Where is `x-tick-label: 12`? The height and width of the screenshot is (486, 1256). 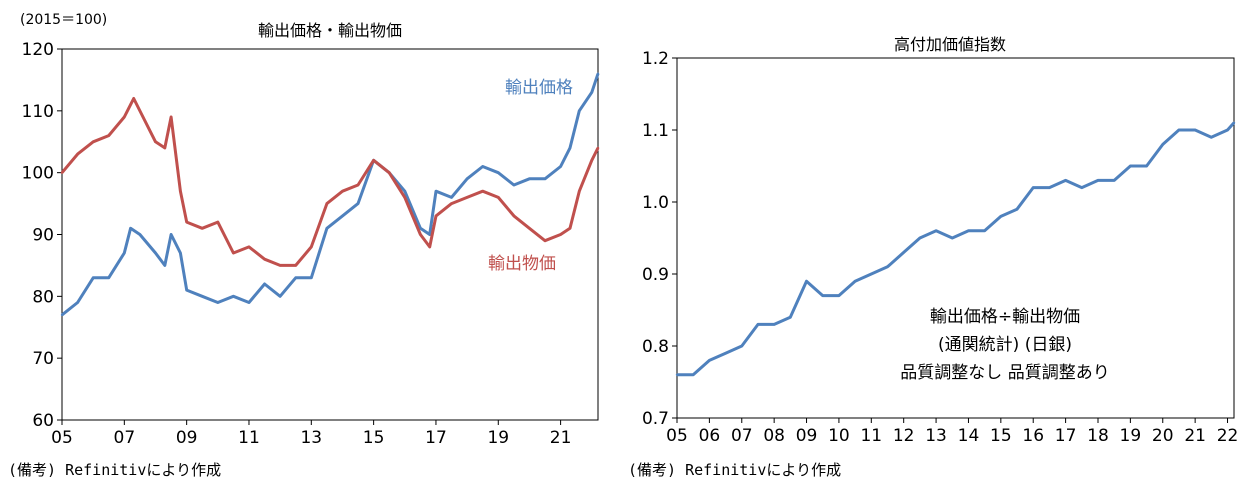
x-tick-label: 12 is located at coordinates (904, 436).